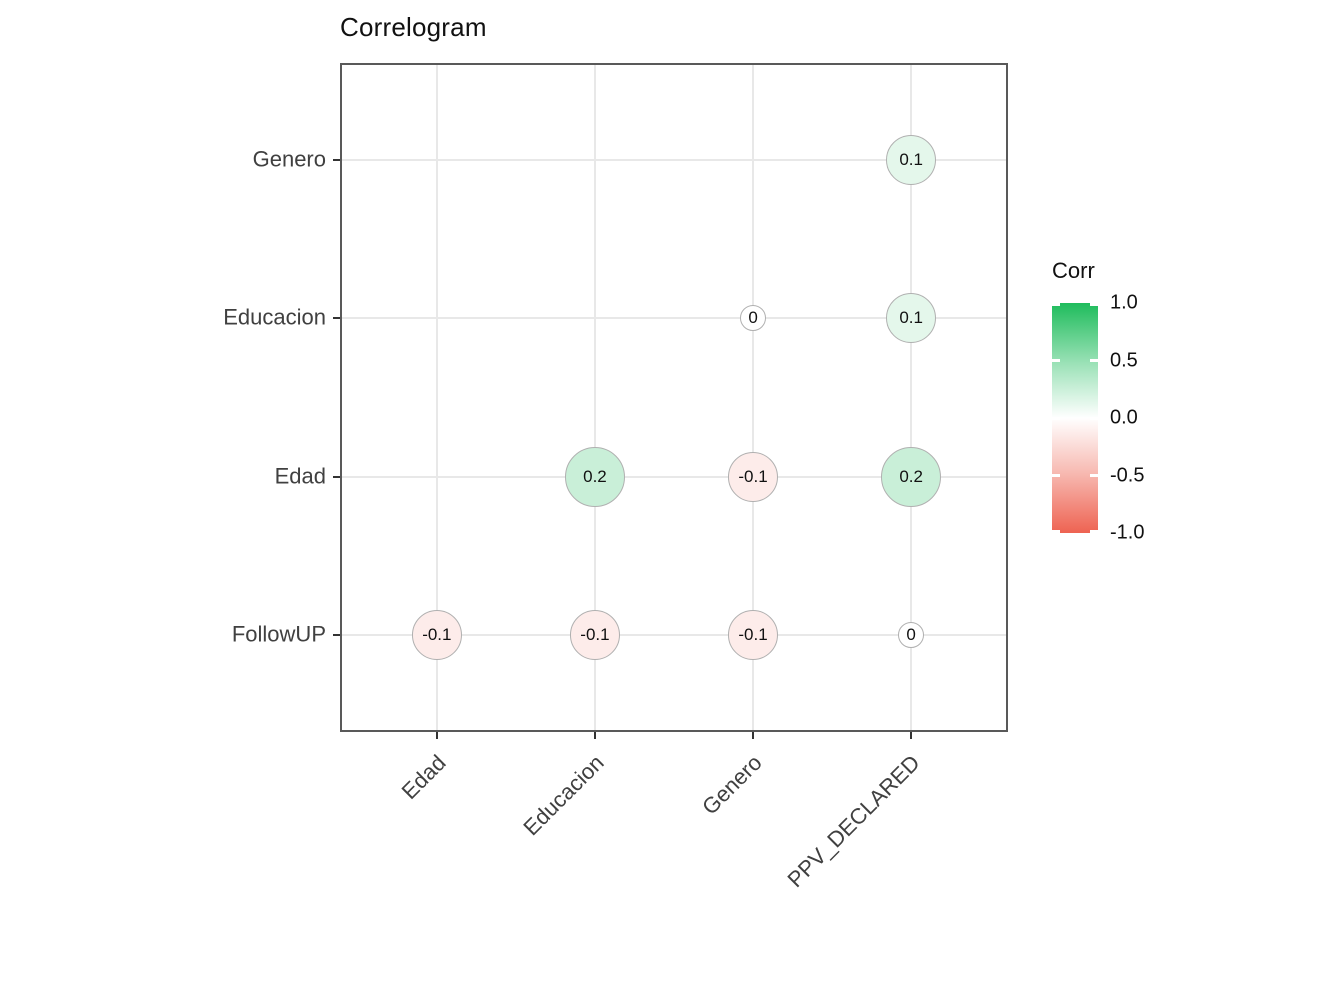  What do you see at coordinates (1124, 417) in the screenshot?
I see `legend-tick-label: 0.0` at bounding box center [1124, 417].